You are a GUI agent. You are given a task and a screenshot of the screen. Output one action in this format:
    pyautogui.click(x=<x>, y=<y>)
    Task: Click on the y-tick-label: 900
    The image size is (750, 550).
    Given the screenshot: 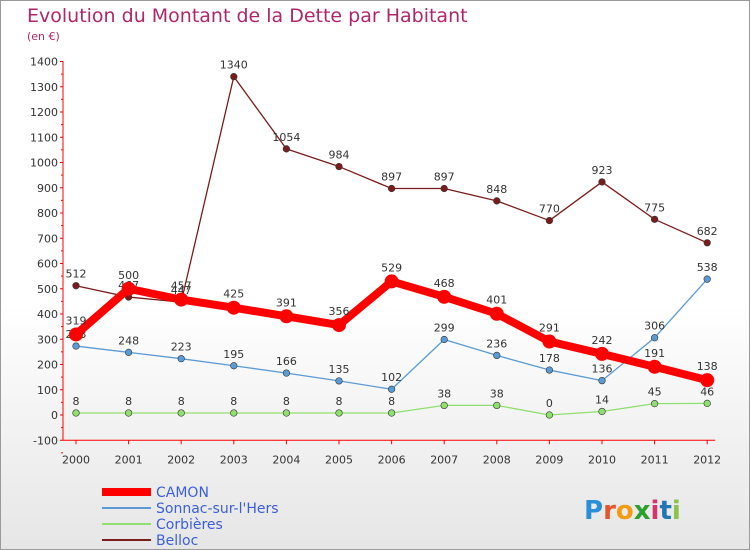 What is the action you would take?
    pyautogui.click(x=47, y=188)
    